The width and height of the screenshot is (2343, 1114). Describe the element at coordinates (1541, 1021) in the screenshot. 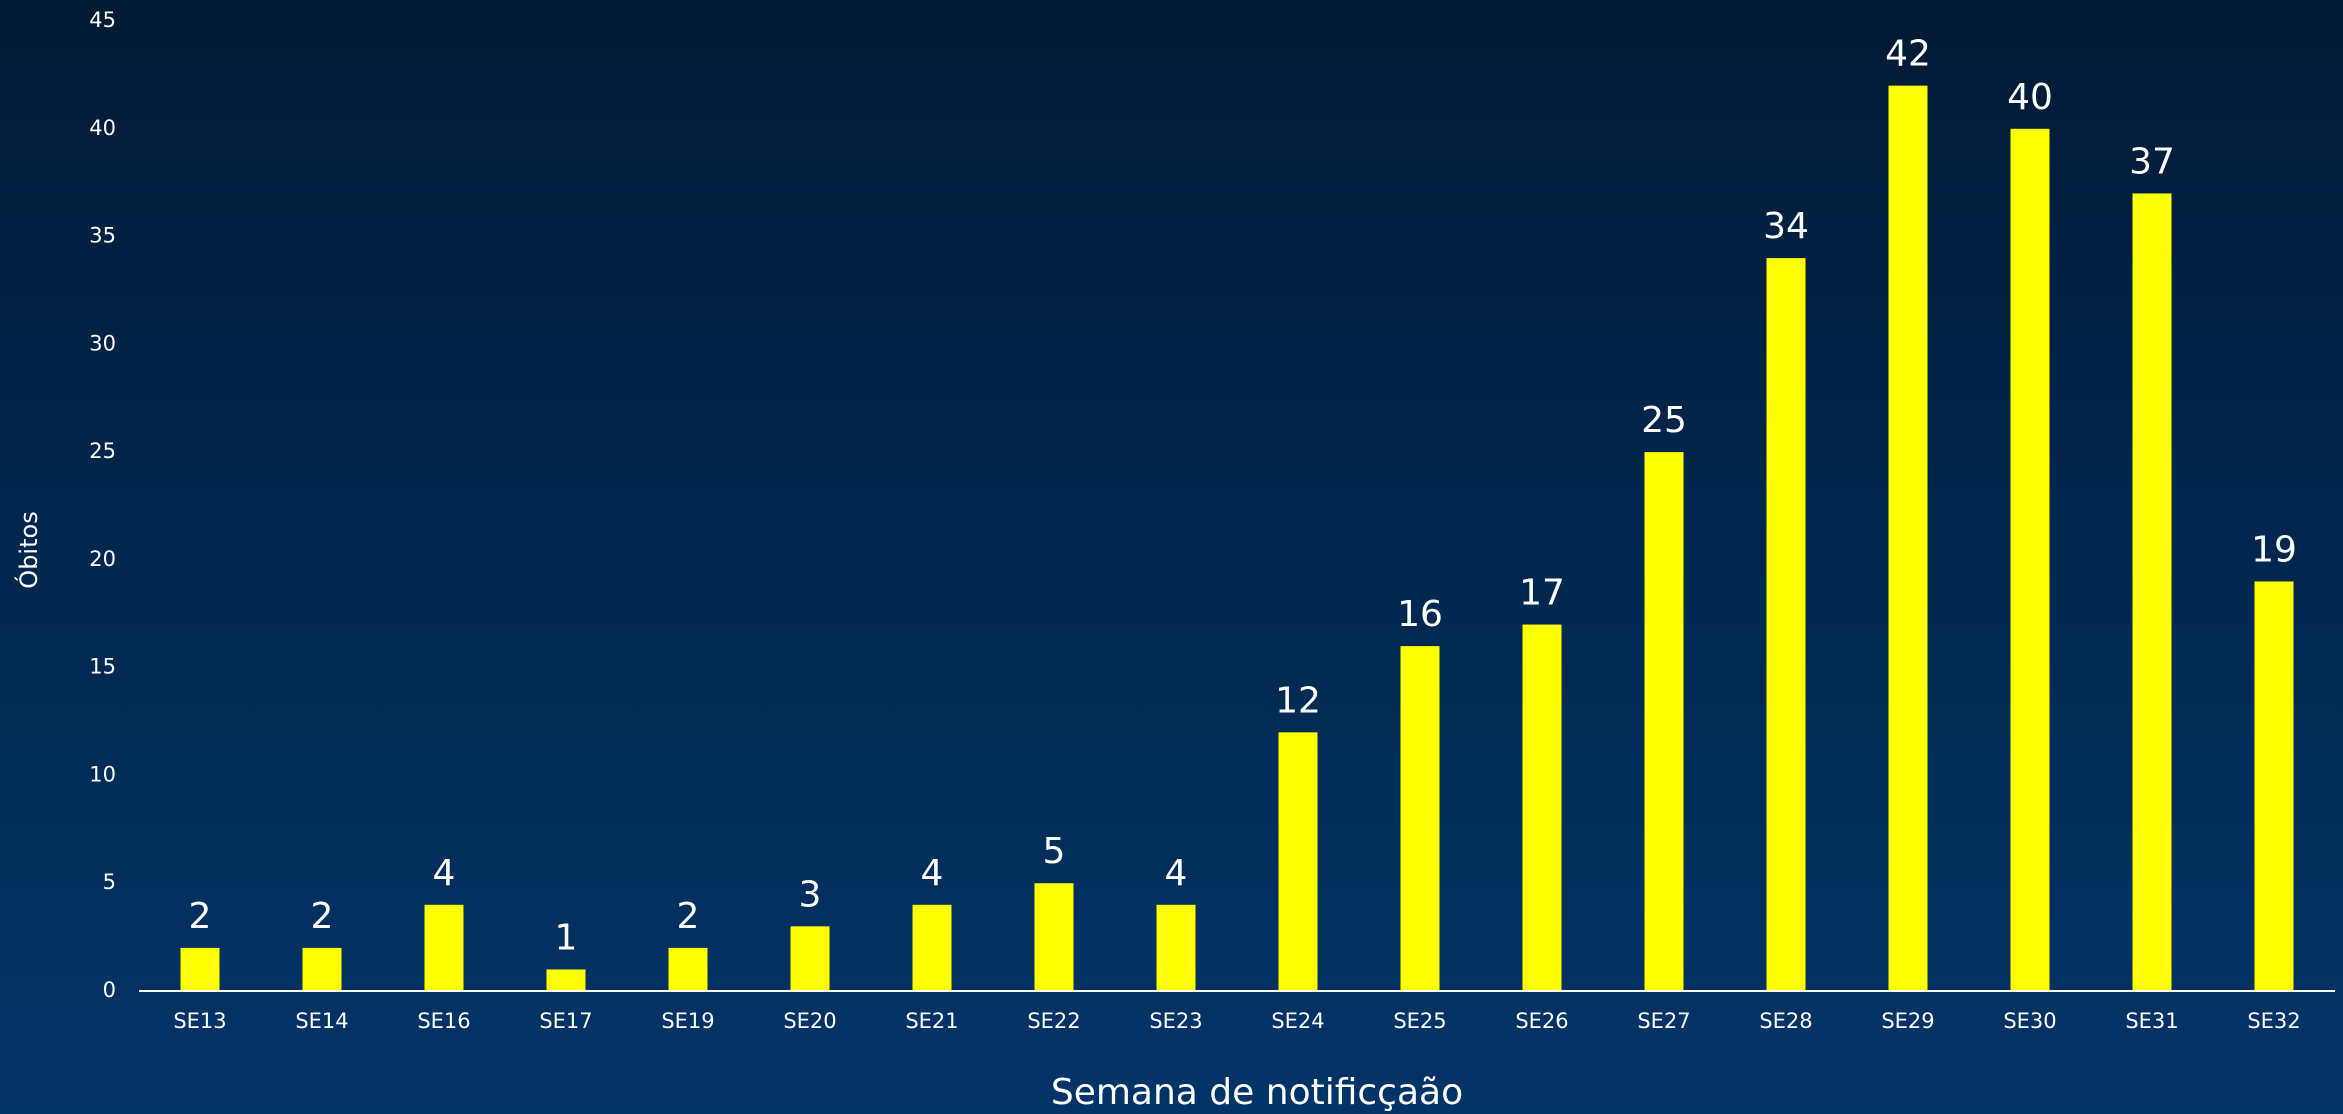

I see `x-tick-label: SE26` at that location.